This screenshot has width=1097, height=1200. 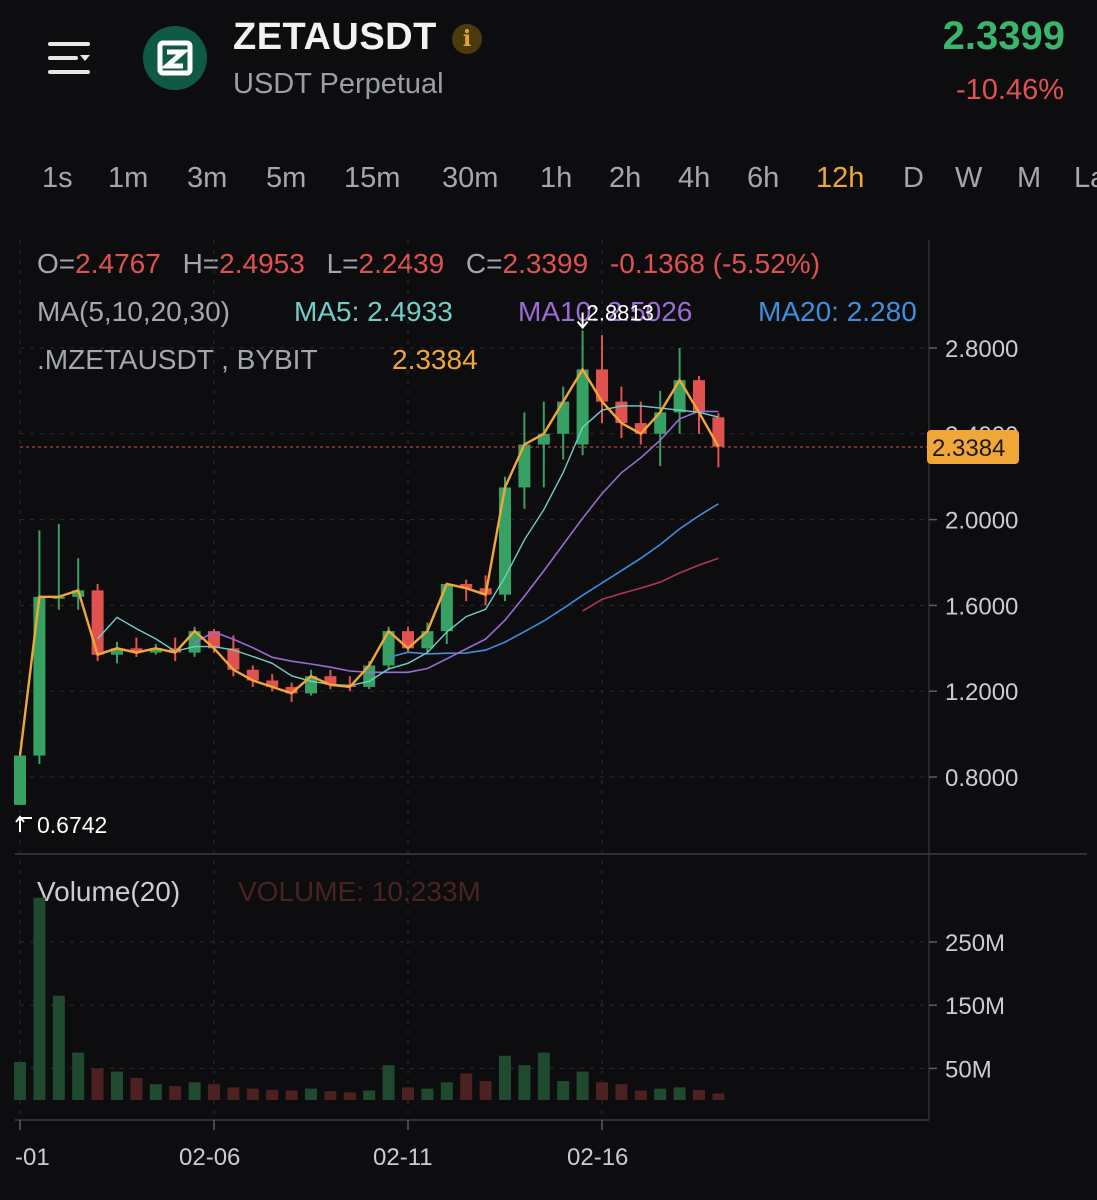 What do you see at coordinates (470, 178) in the screenshot?
I see `tab-30m: 30m` at bounding box center [470, 178].